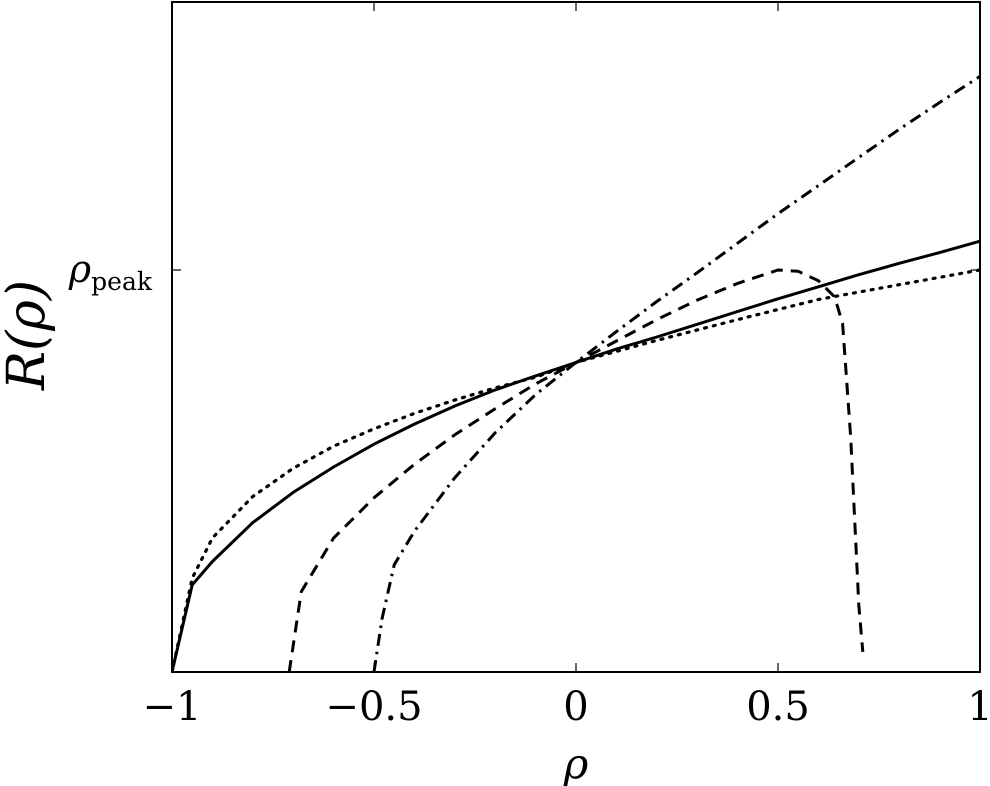 This screenshot has height=786, width=990. What do you see at coordinates (978, 707) in the screenshot?
I see `x-tick-label: 1` at bounding box center [978, 707].